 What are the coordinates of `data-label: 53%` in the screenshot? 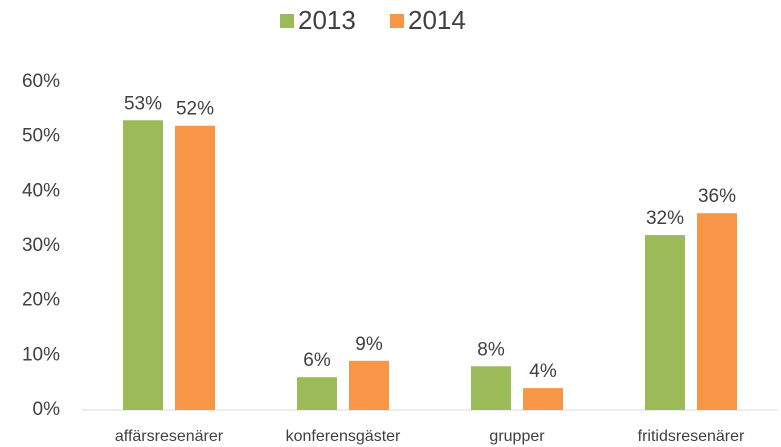 It's located at (143, 103).